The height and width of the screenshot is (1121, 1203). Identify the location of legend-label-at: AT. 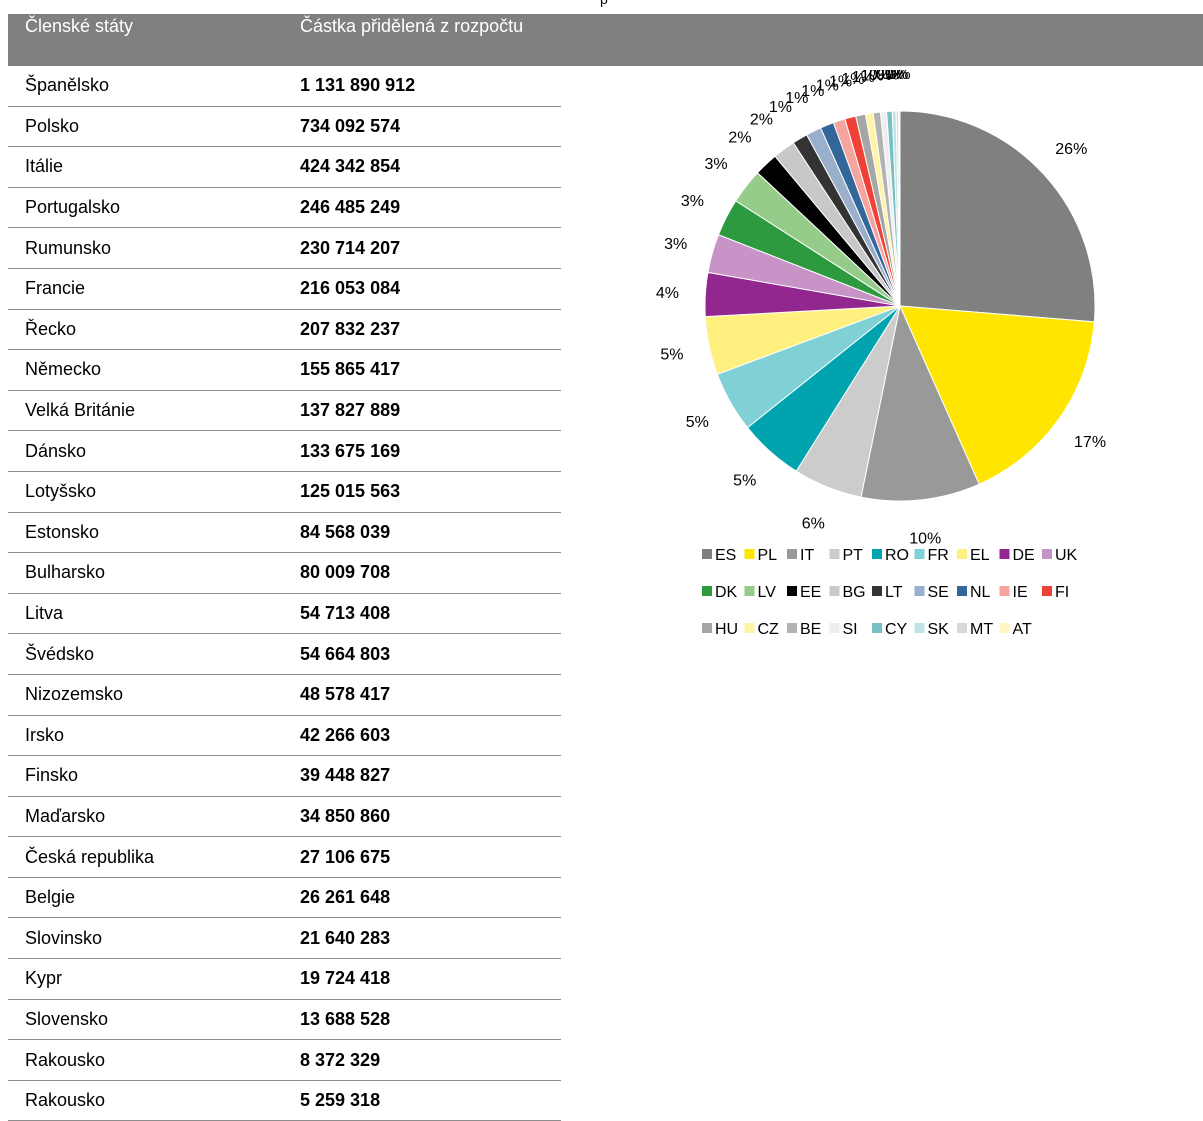
(1022, 629).